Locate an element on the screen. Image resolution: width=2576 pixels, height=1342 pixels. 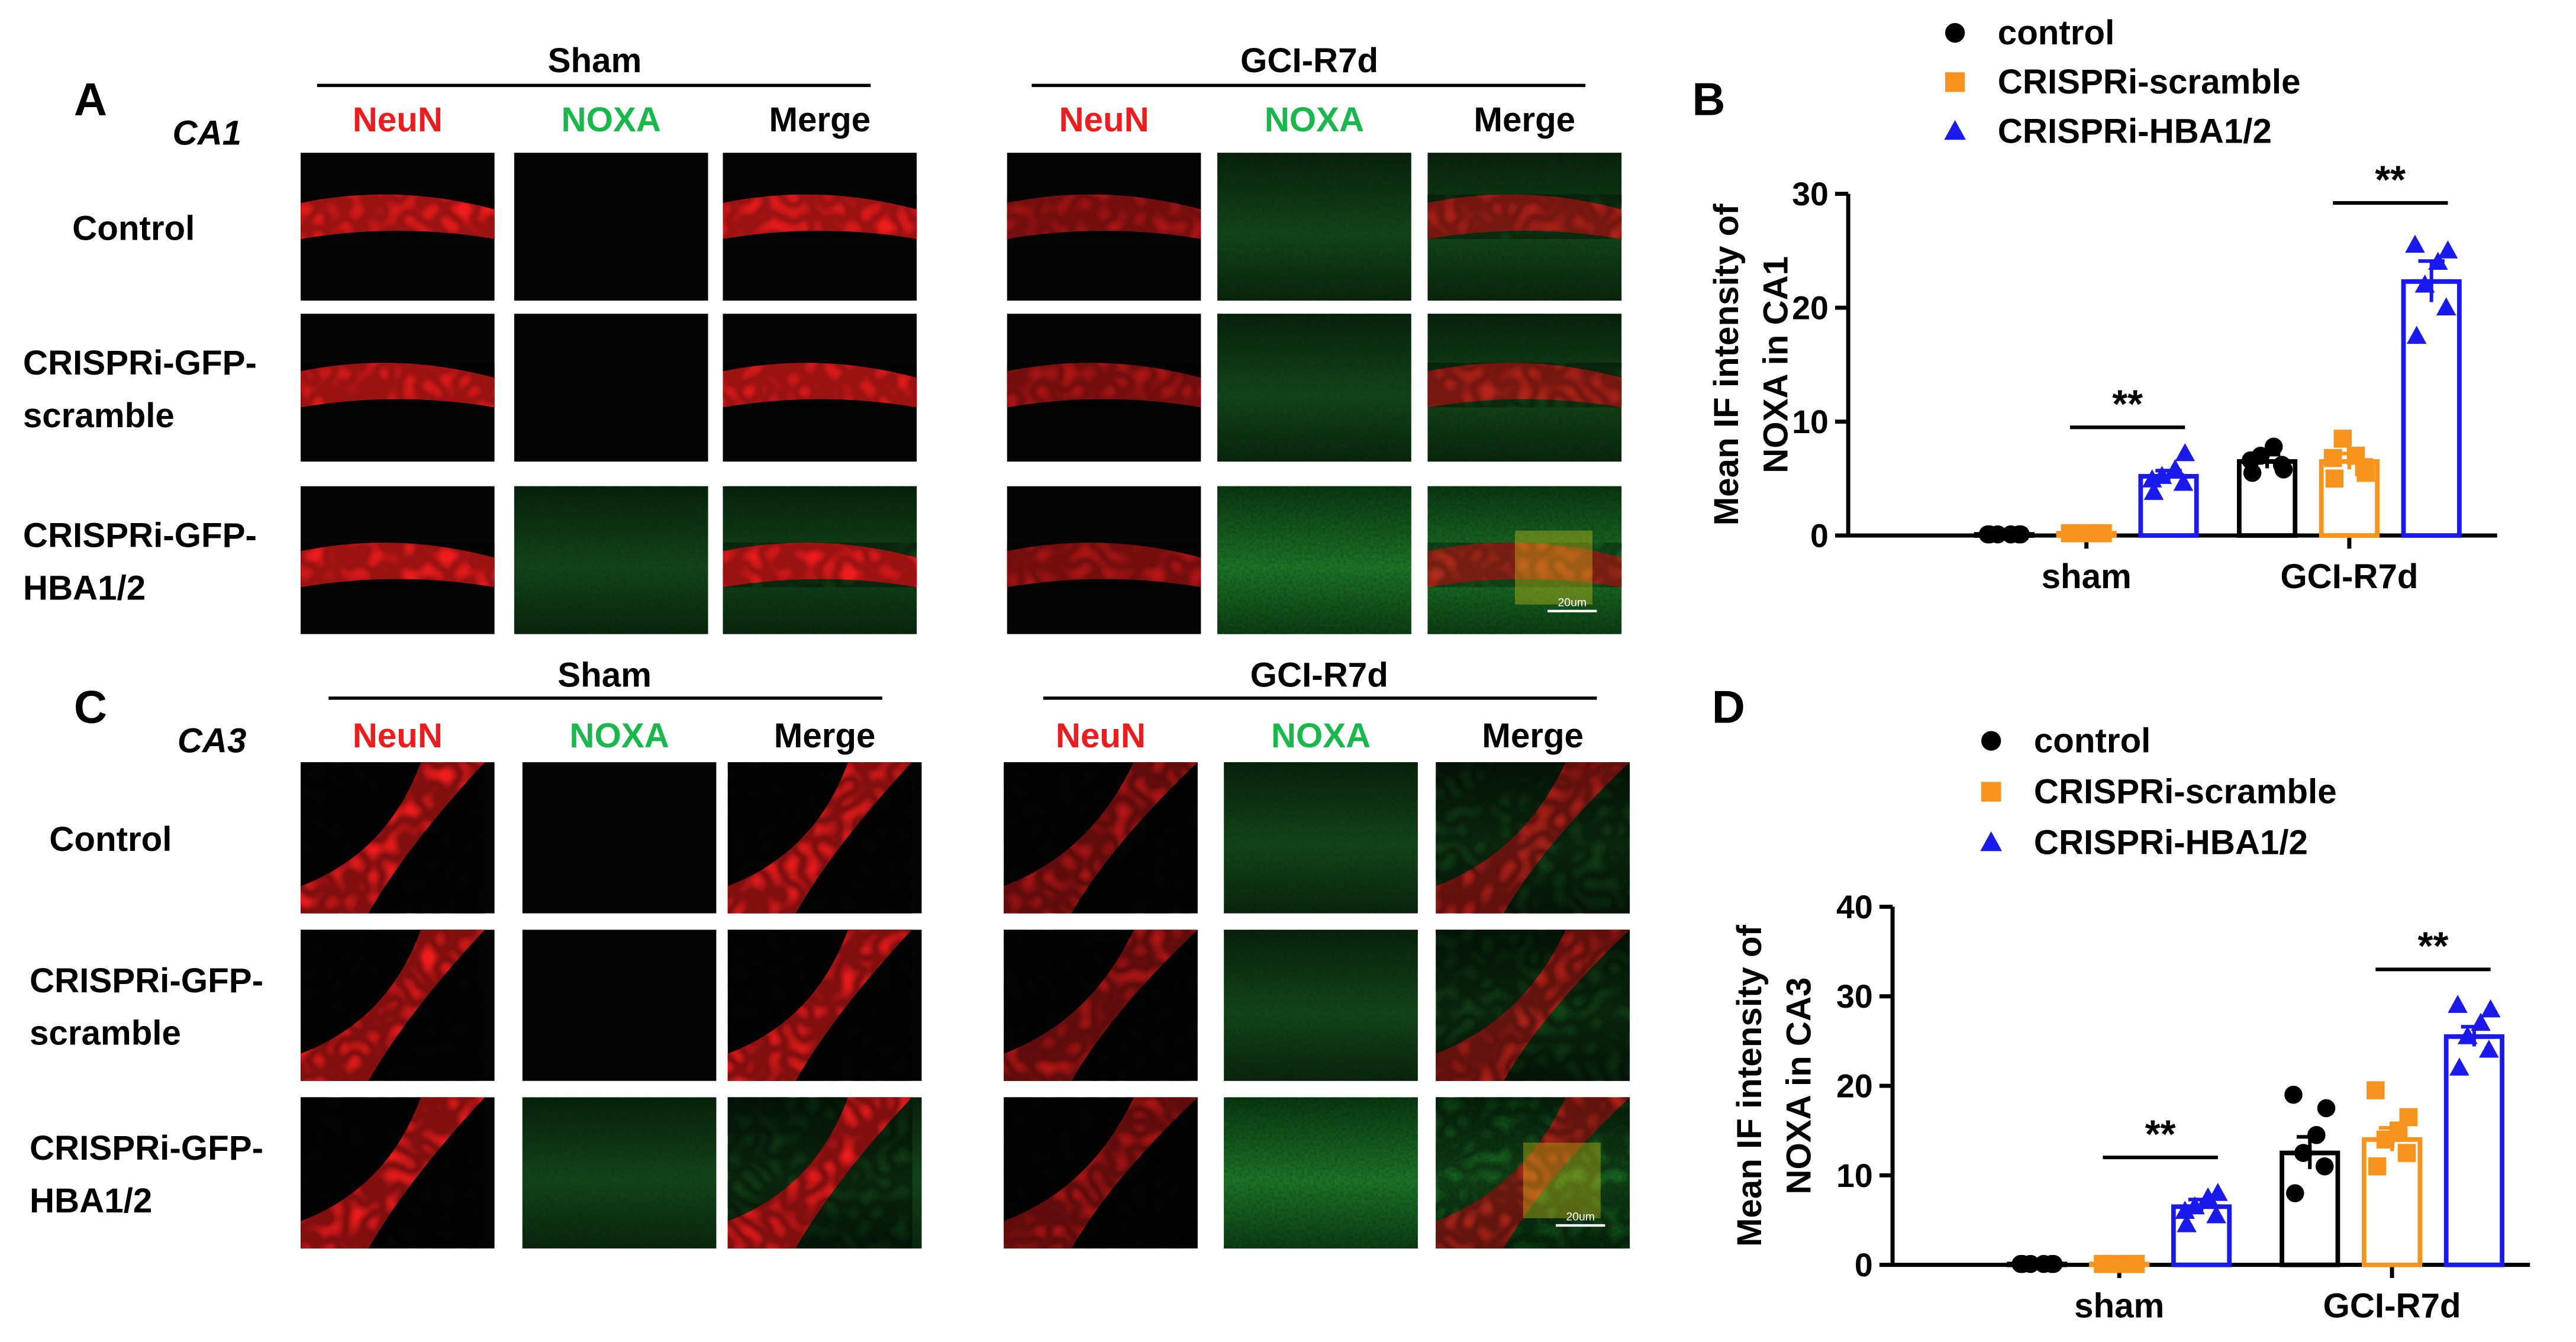
region-label: CA3 is located at coordinates (212, 740).